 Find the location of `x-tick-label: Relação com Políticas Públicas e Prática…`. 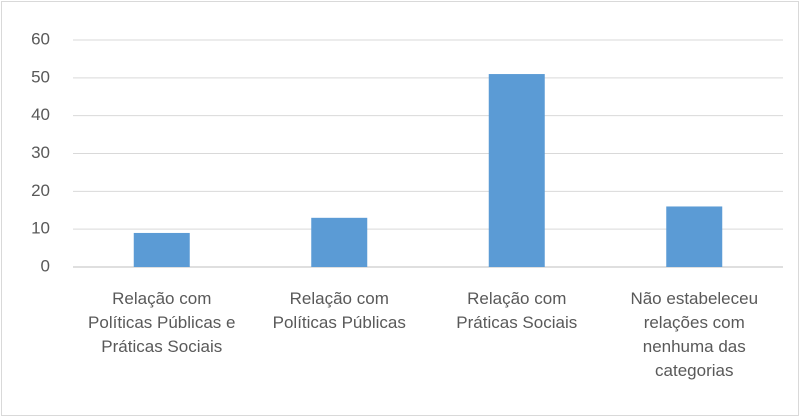

x-tick-label: Relação com Políticas Públicas e Prática… is located at coordinates (162, 322).